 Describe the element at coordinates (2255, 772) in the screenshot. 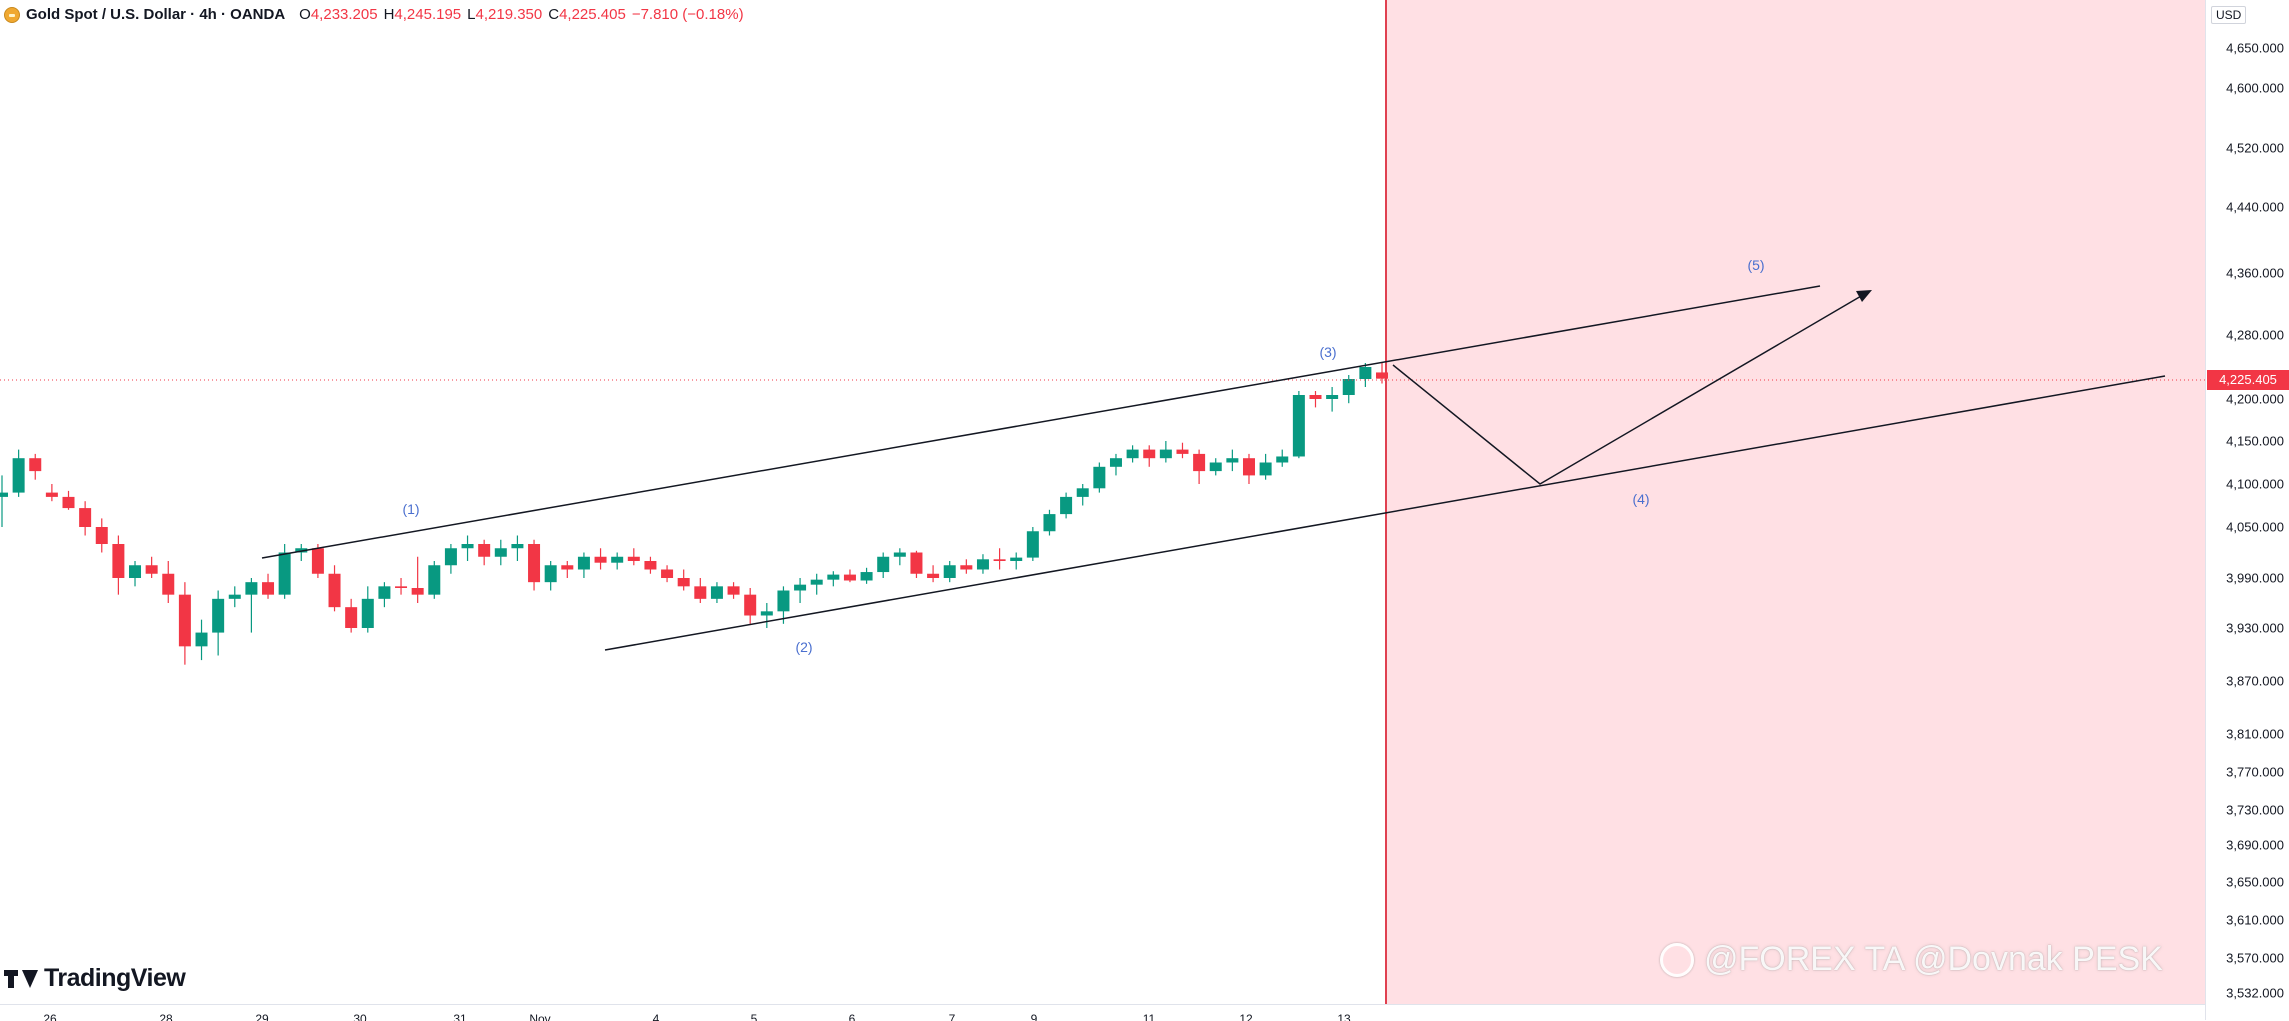

I see `price-tick: 3,770.000` at that location.